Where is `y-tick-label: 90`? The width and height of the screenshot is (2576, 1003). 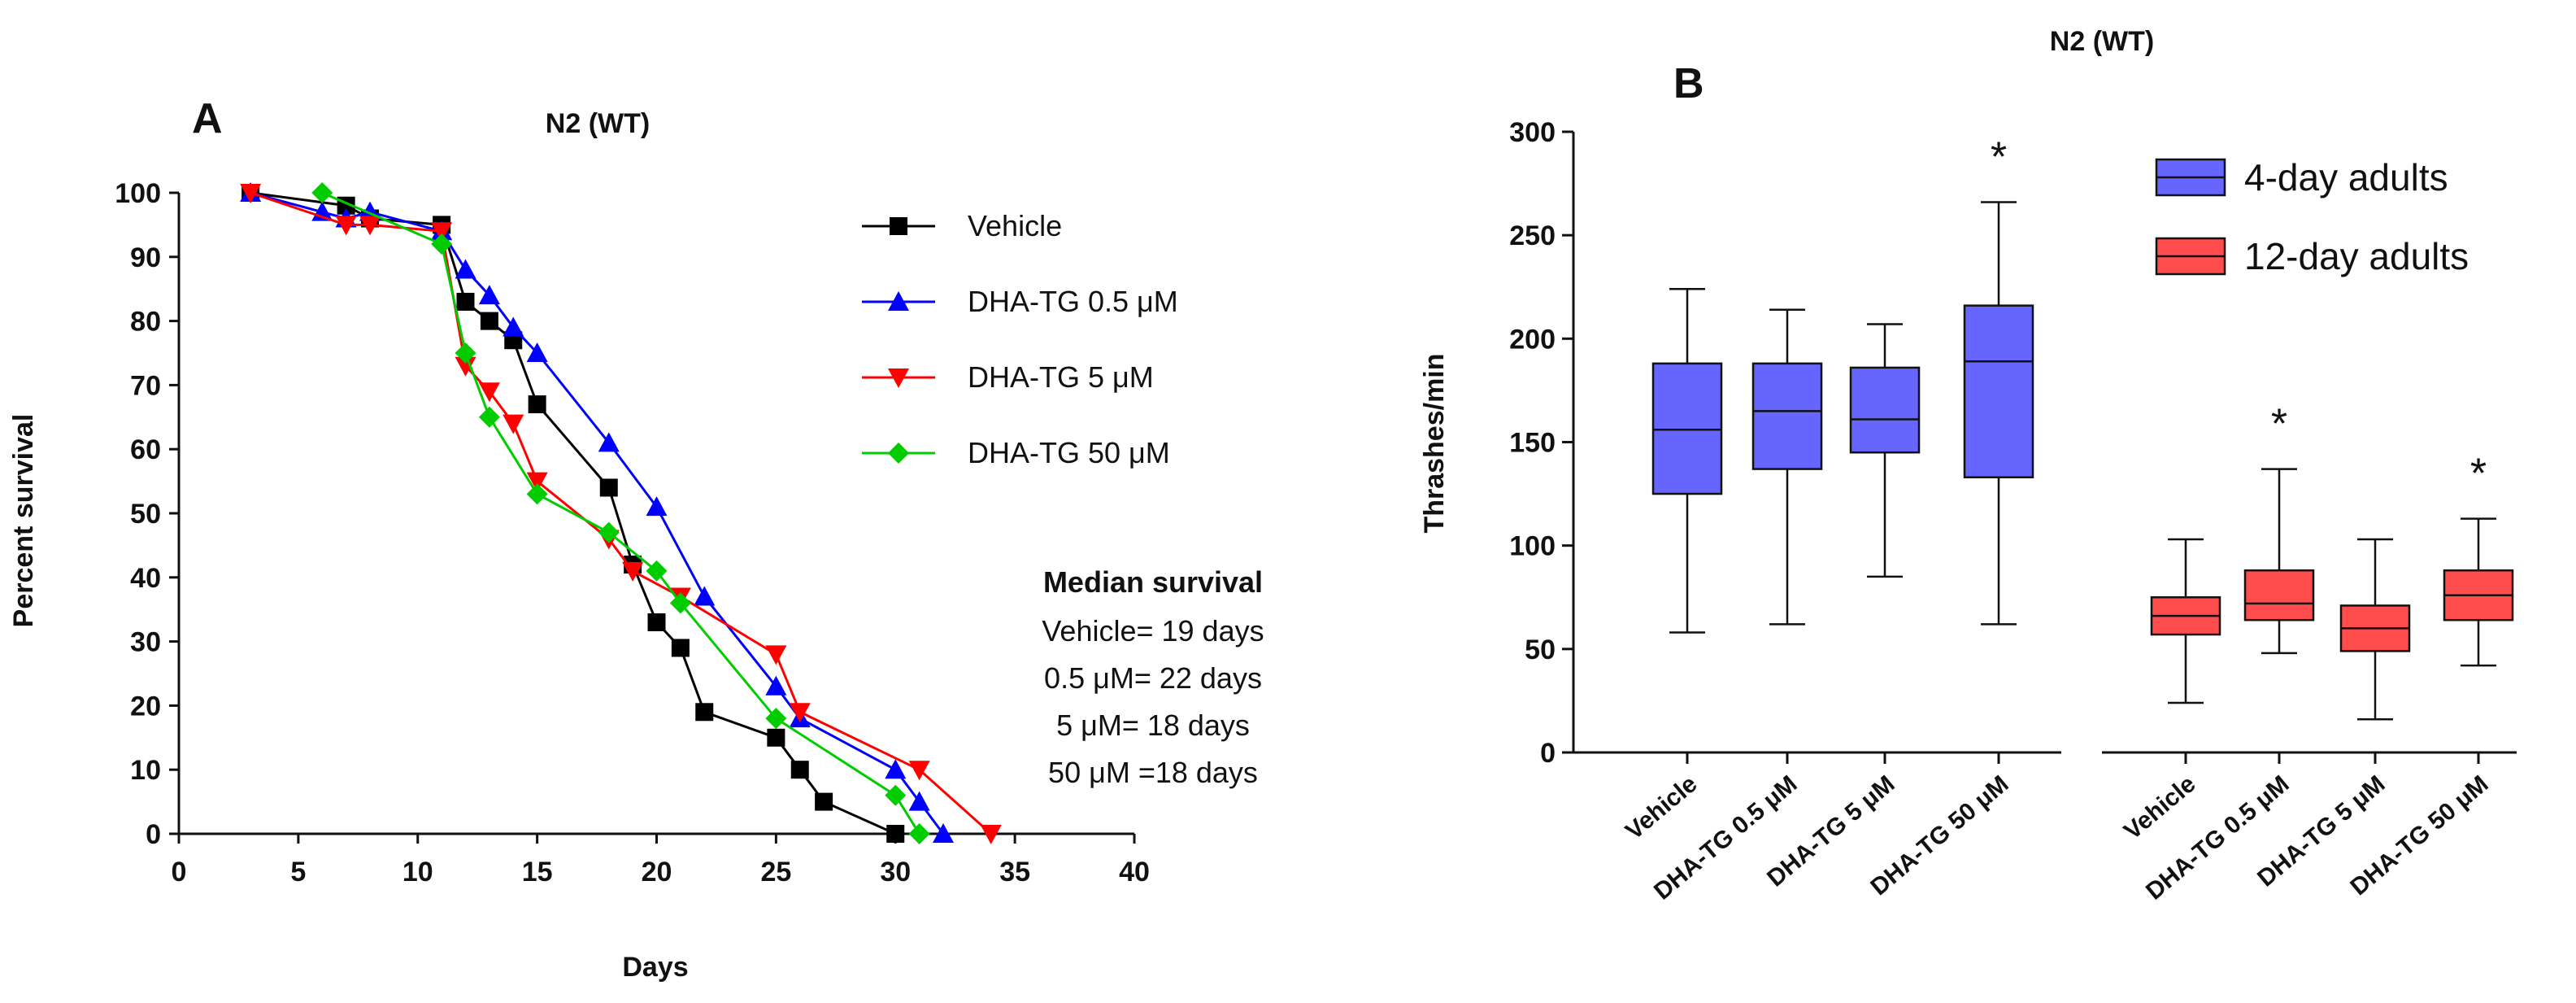
y-tick-label: 90 is located at coordinates (145, 258).